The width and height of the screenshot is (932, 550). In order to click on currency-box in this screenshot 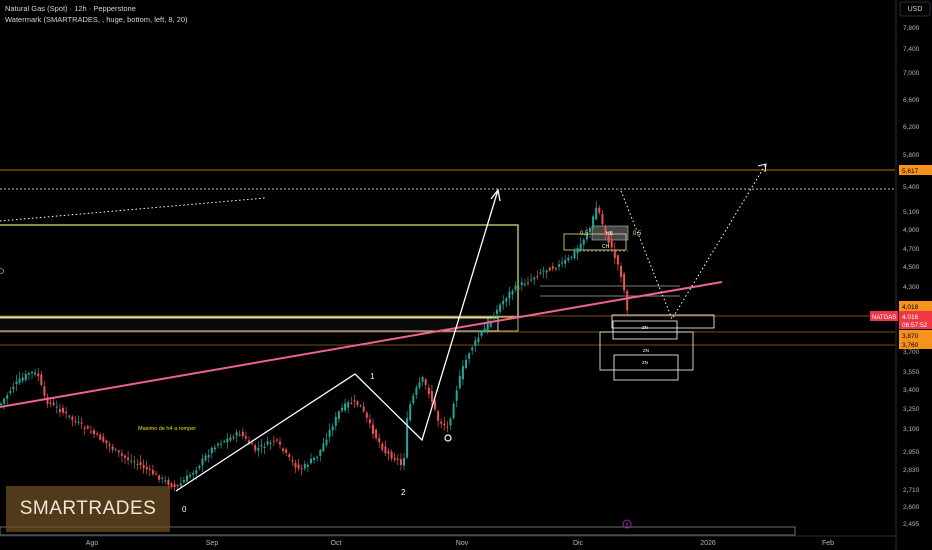, I will do `click(915, 9)`.